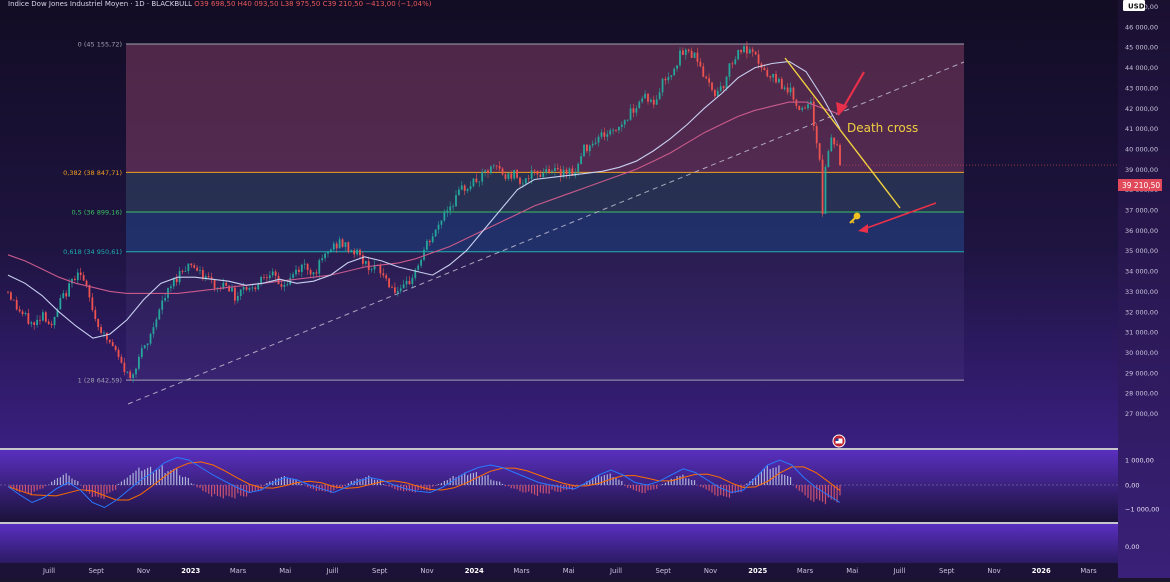  What do you see at coordinates (951, 145) in the screenshot?
I see `drawings-overlay` at bounding box center [951, 145].